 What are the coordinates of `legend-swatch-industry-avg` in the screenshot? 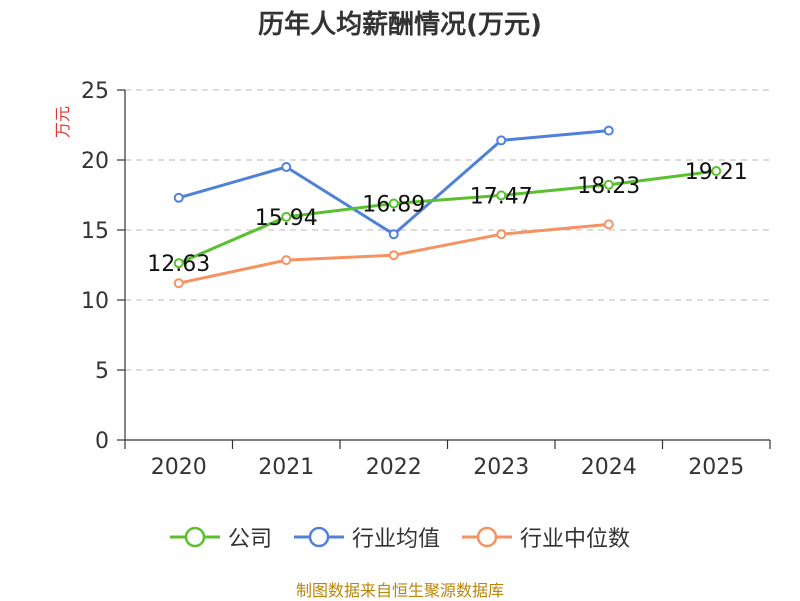 It's located at (318, 537).